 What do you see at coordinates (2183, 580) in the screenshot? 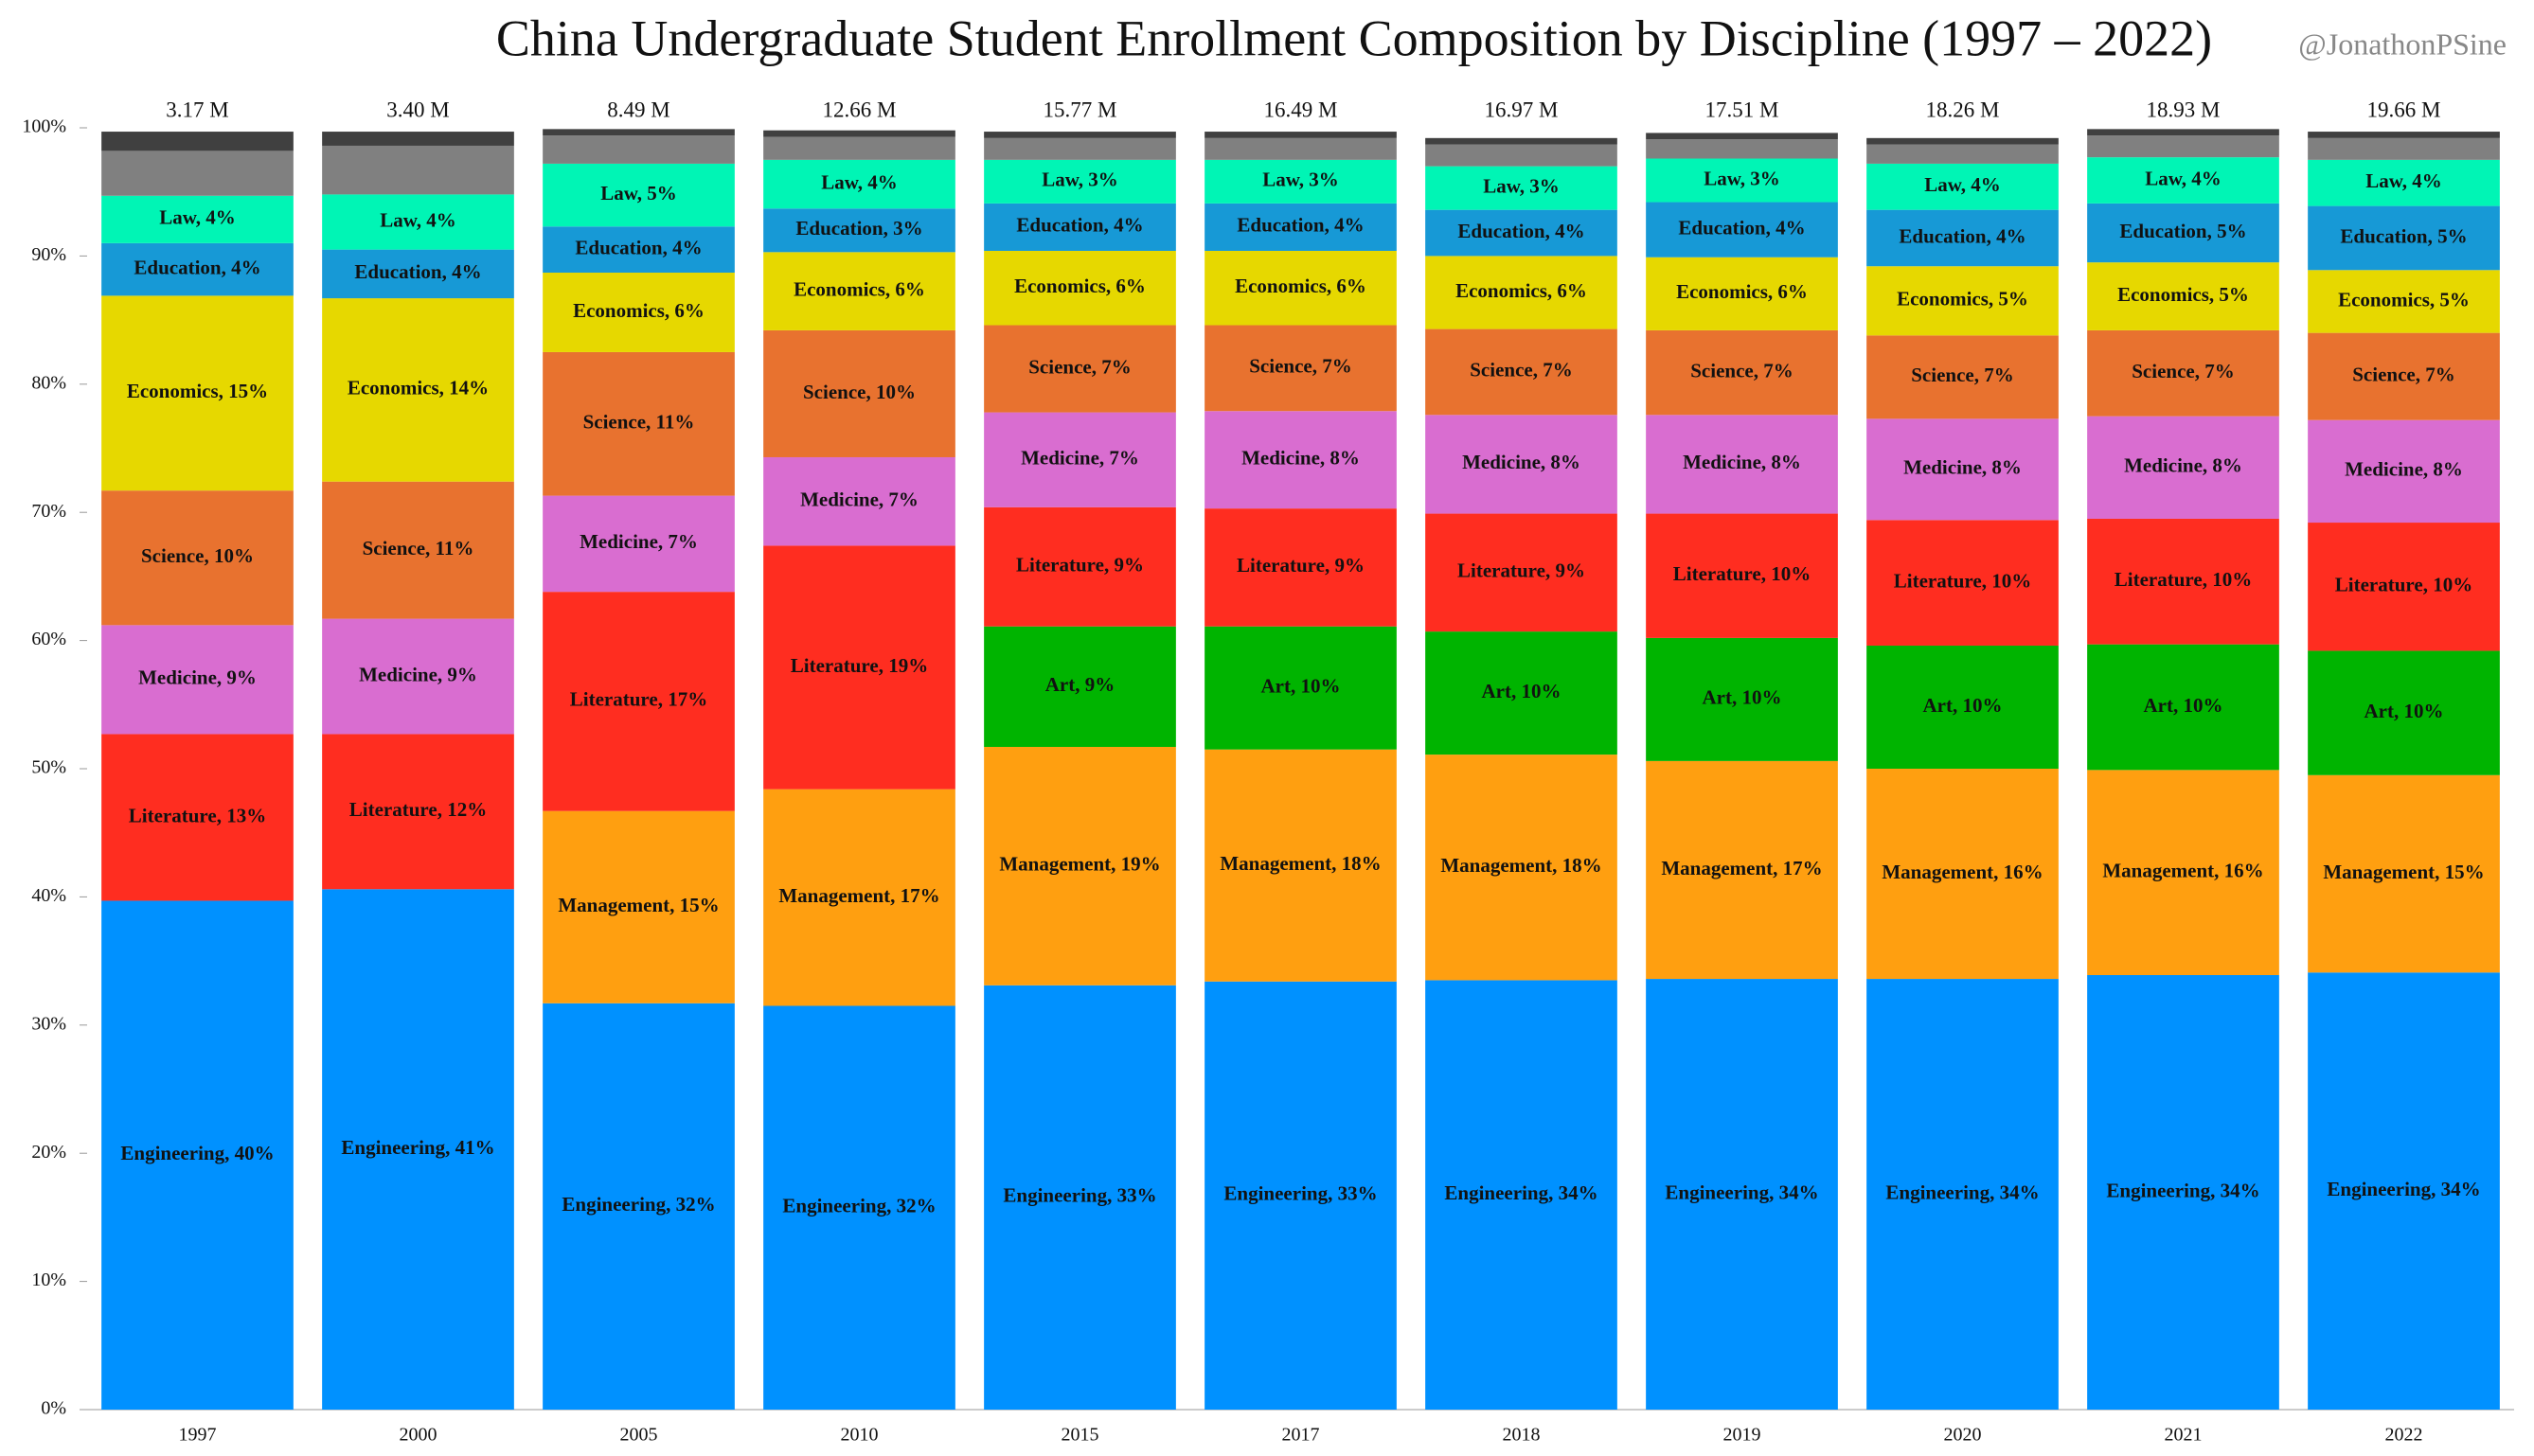
I see `segment-label: Literature, 10%` at bounding box center [2183, 580].